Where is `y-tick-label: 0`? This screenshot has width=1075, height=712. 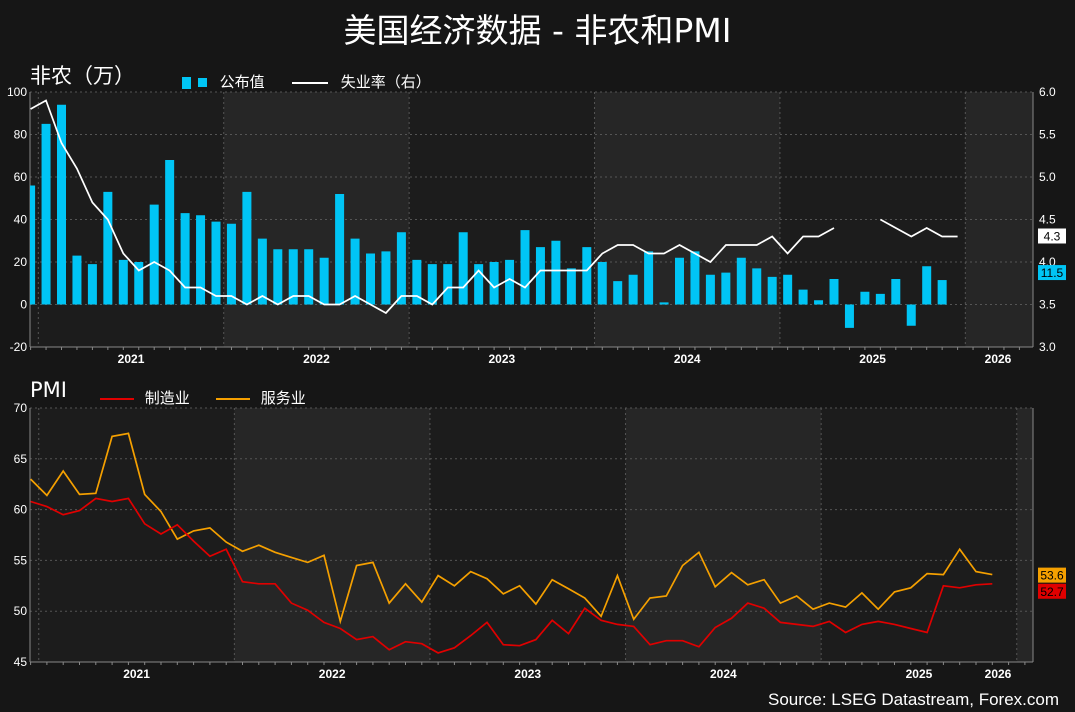 y-tick-label: 0 is located at coordinates (23, 305).